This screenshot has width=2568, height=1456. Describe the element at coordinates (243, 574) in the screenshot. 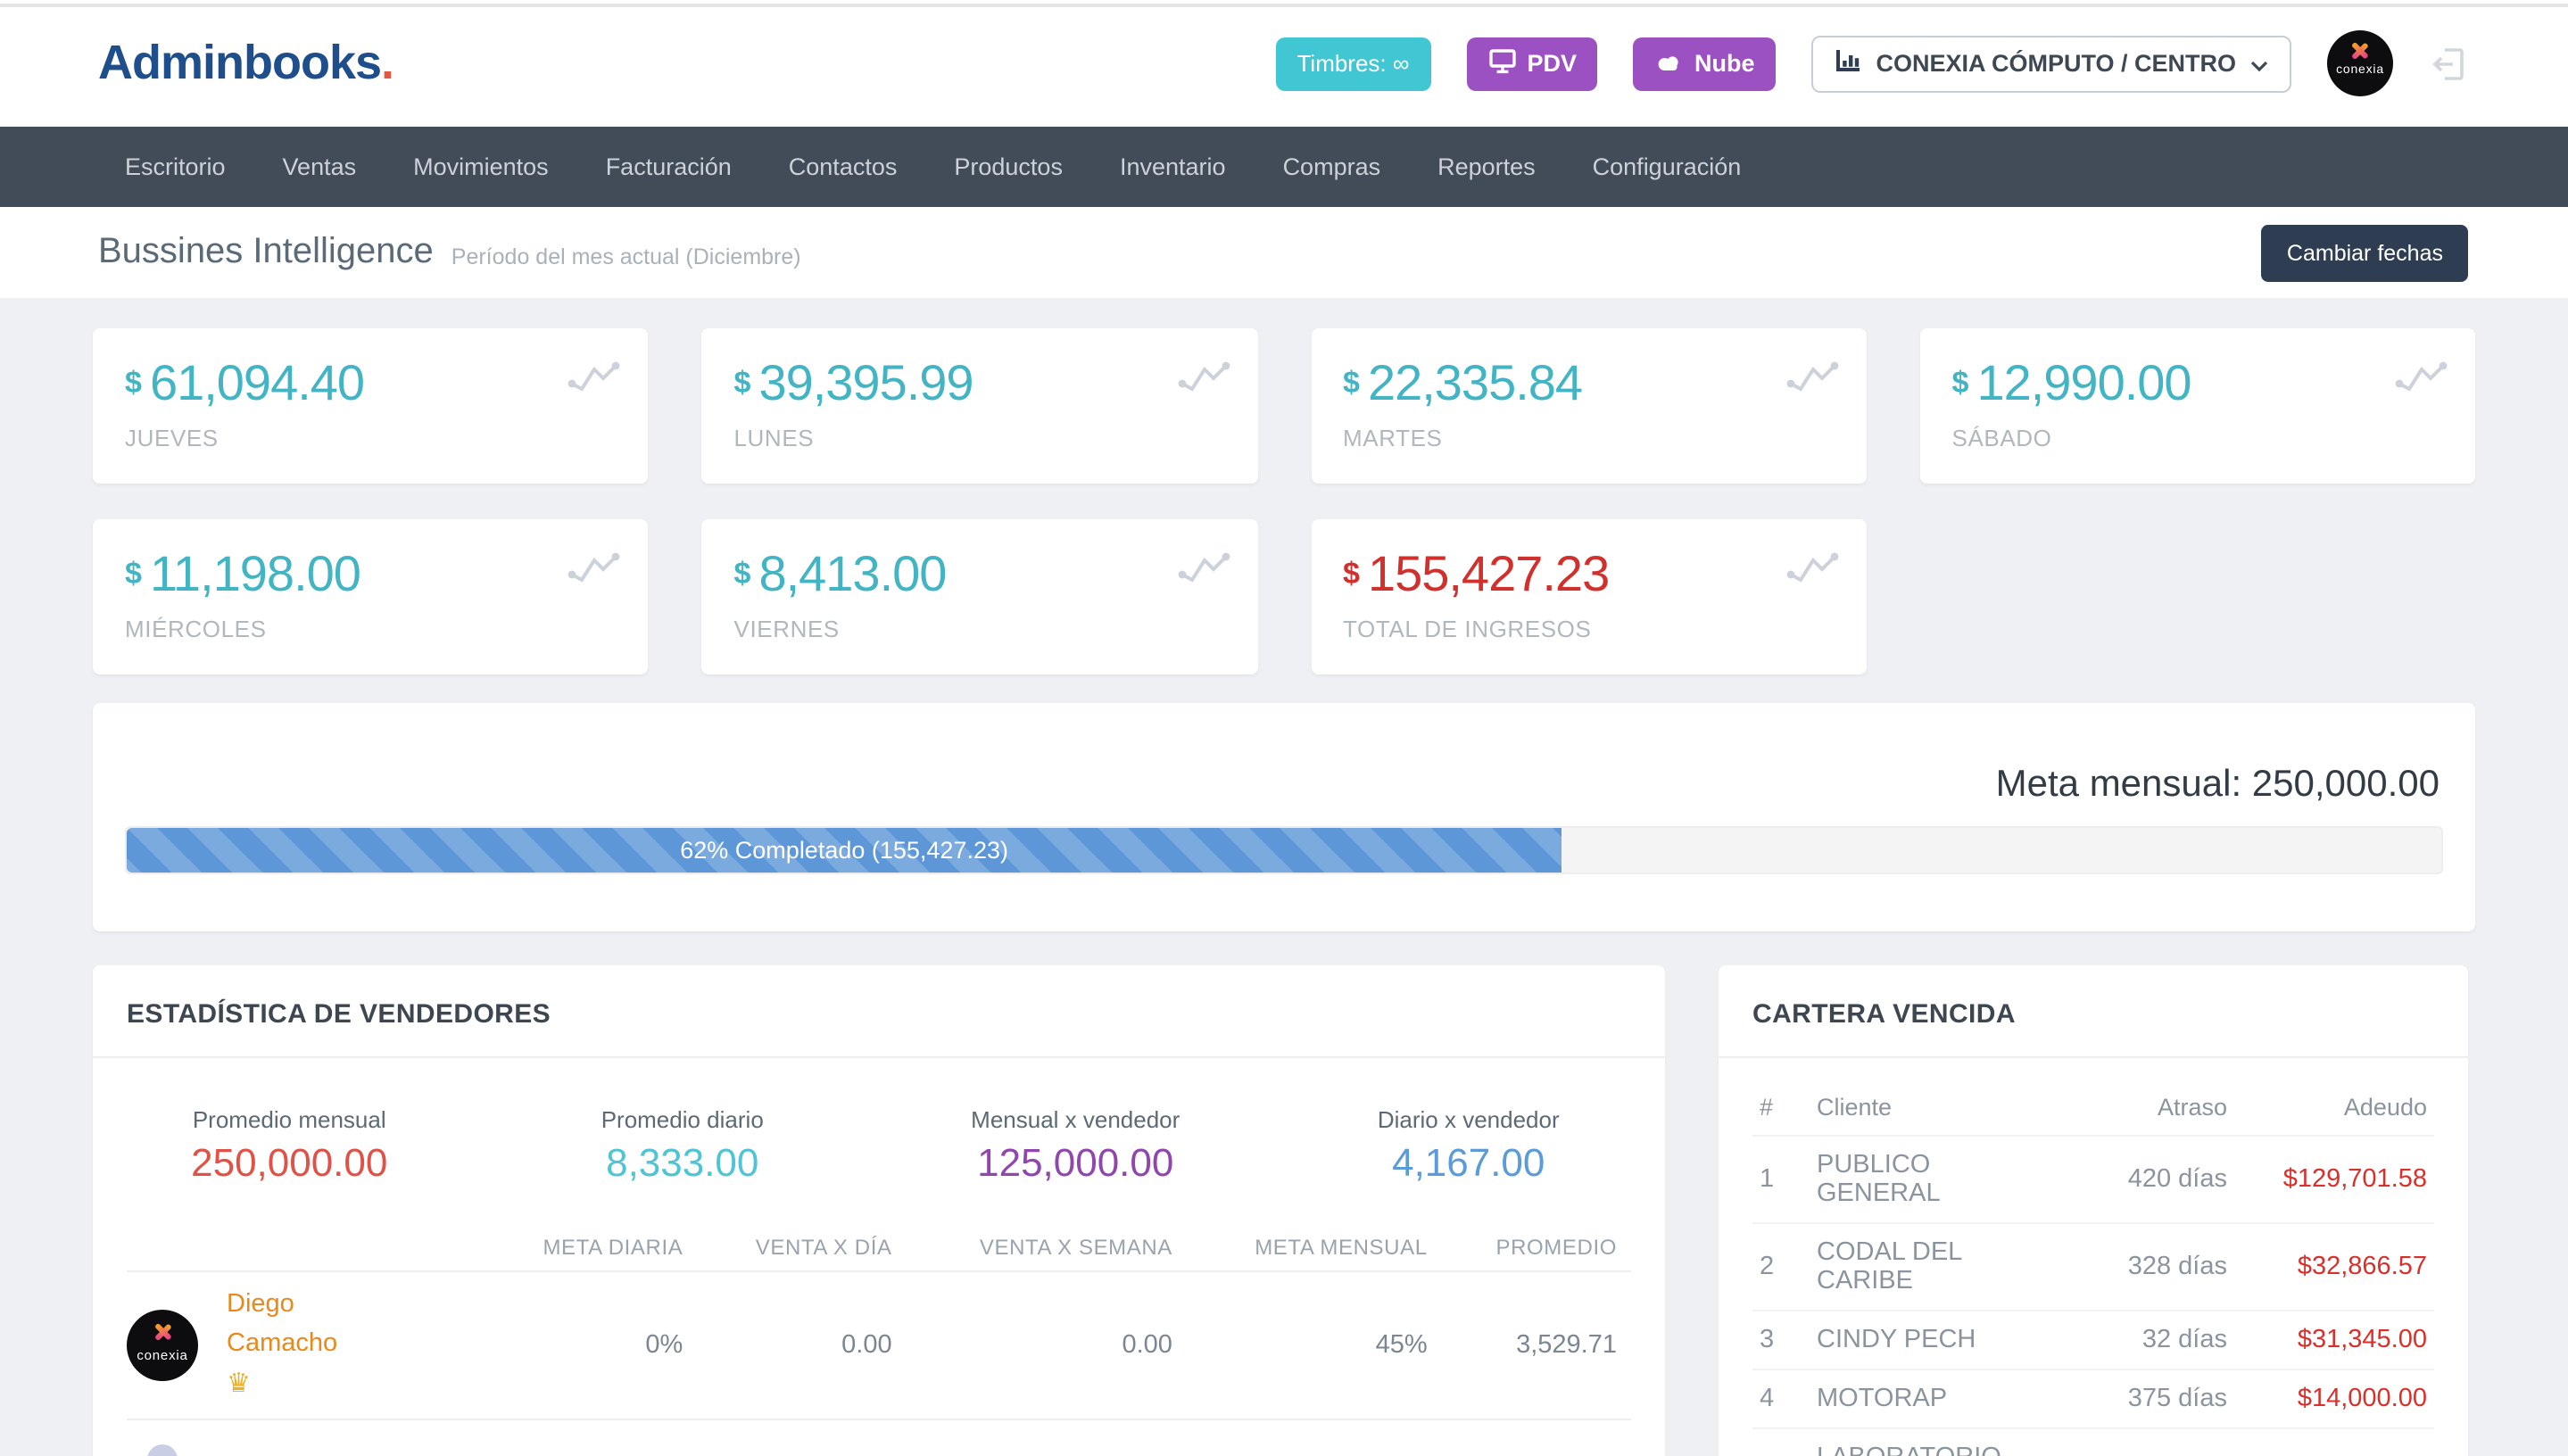

I see `stat-value: $11,198.00` at that location.